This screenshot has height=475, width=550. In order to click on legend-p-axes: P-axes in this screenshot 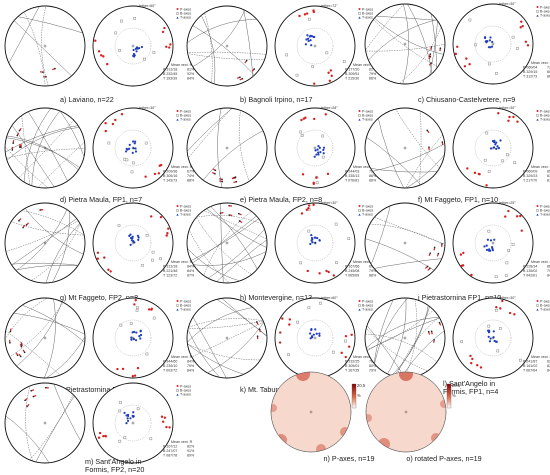, I will do `click(545, 301)`.